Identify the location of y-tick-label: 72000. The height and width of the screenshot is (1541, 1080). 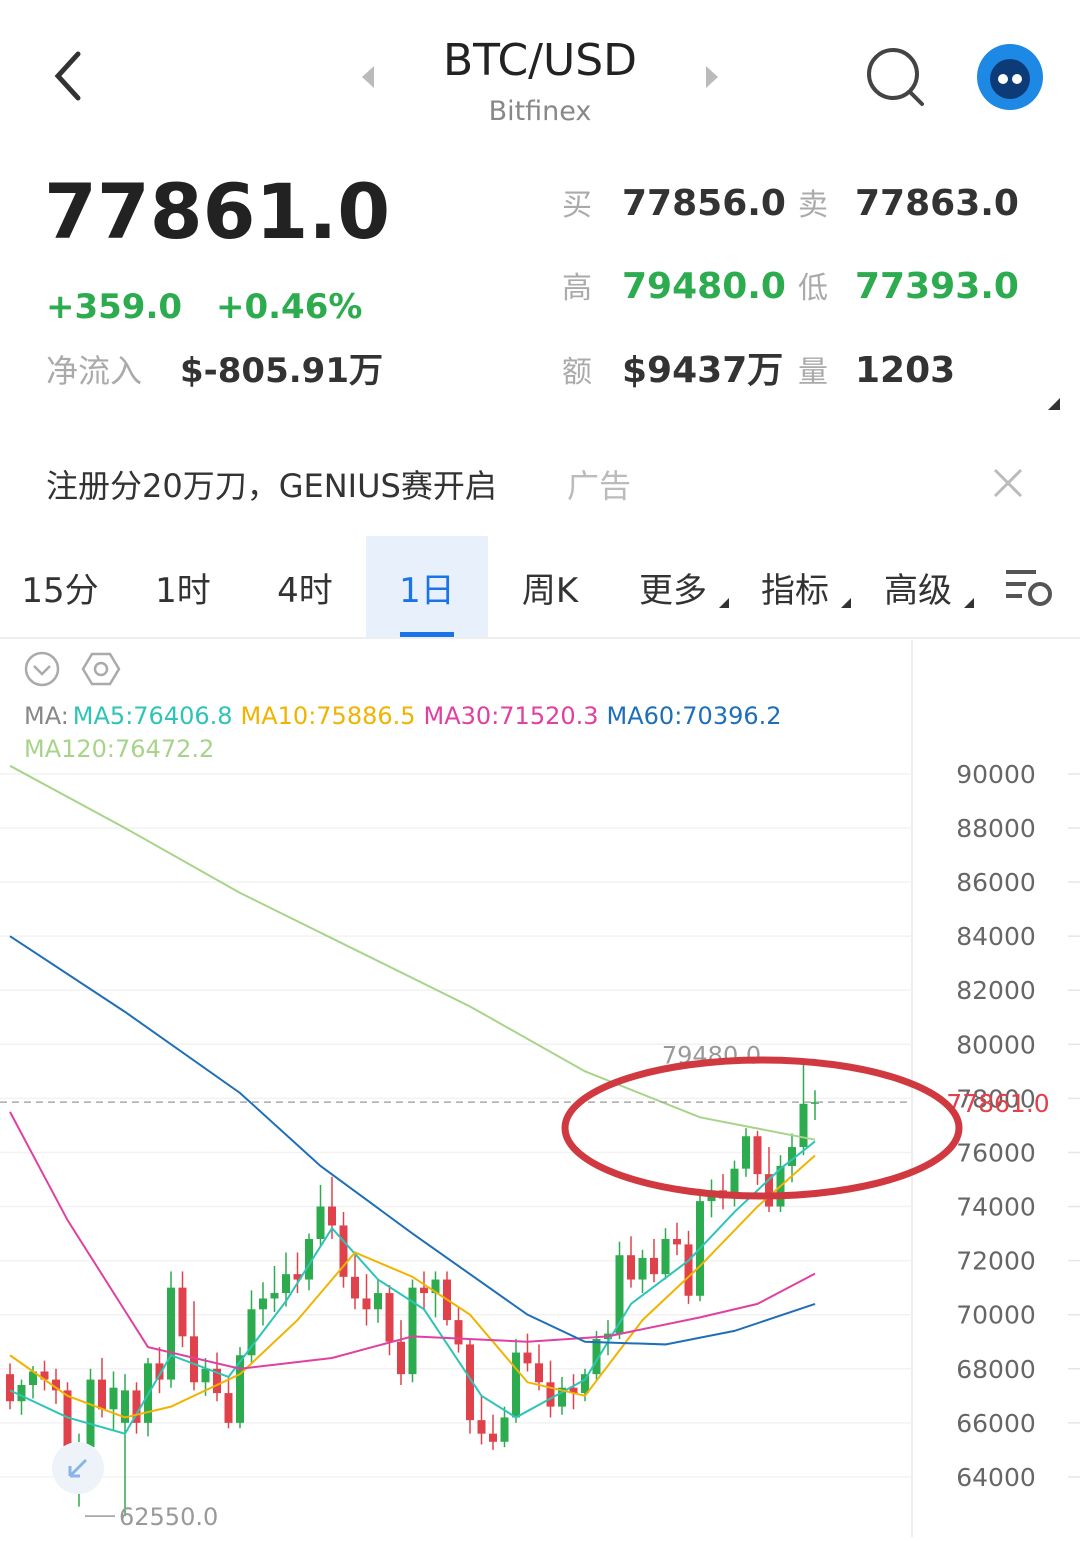
(996, 1261).